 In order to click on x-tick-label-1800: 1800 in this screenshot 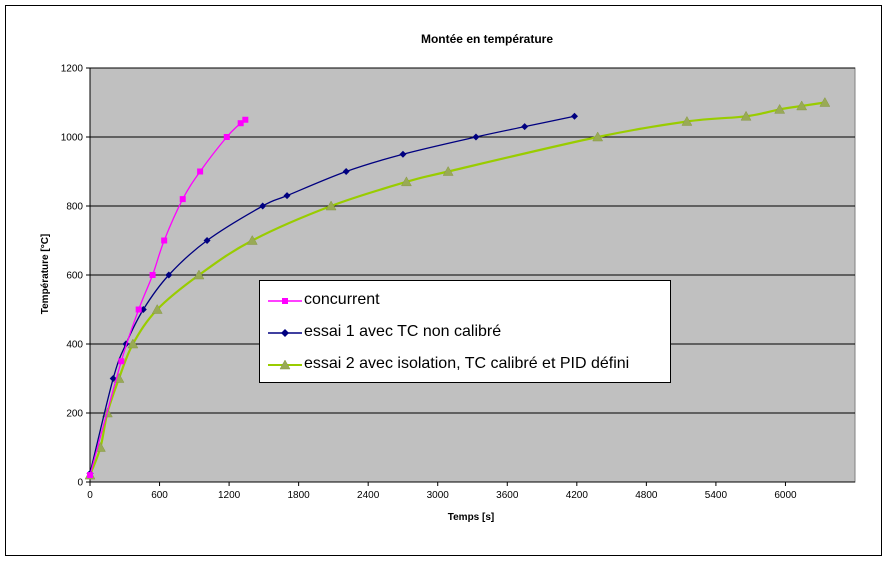, I will do `click(299, 495)`.